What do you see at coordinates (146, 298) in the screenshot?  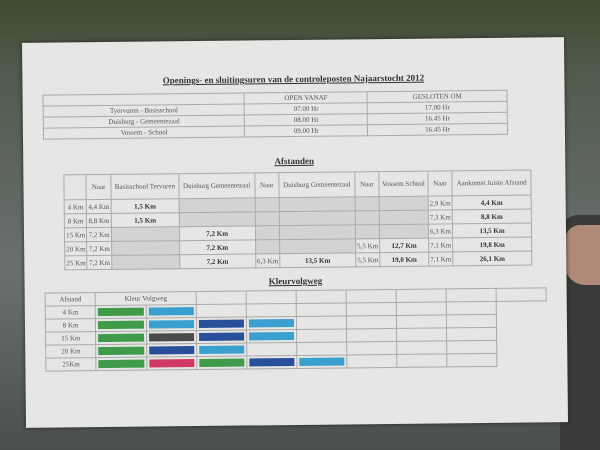 I see `table-cell: Kleur Volgweg` at bounding box center [146, 298].